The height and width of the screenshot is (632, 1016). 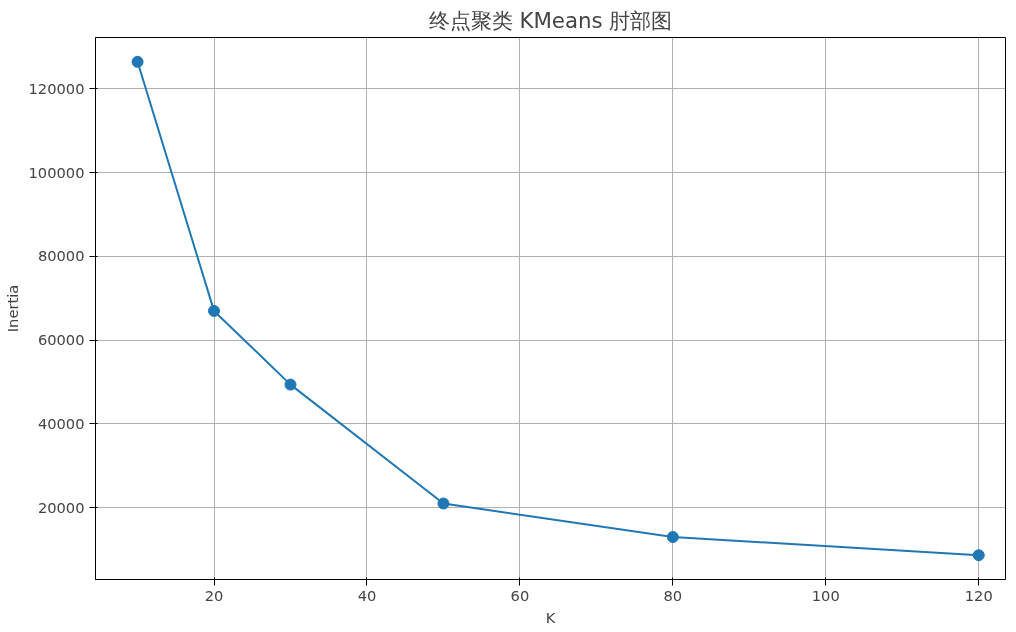 What do you see at coordinates (673, 595) in the screenshot?
I see `x-tick-label: 80` at bounding box center [673, 595].